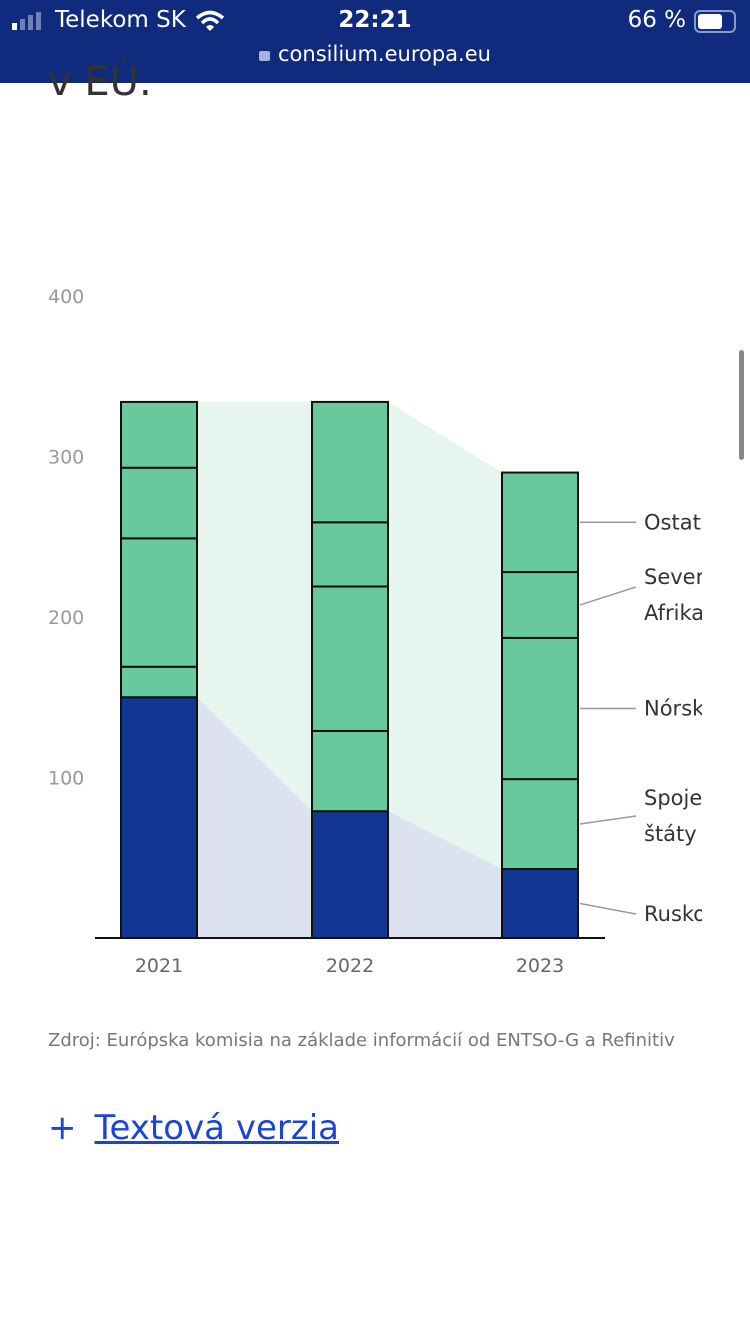 This screenshot has height=1334, width=750. Describe the element at coordinates (675, 914) in the screenshot. I see `legend-label: Rusko` at that location.